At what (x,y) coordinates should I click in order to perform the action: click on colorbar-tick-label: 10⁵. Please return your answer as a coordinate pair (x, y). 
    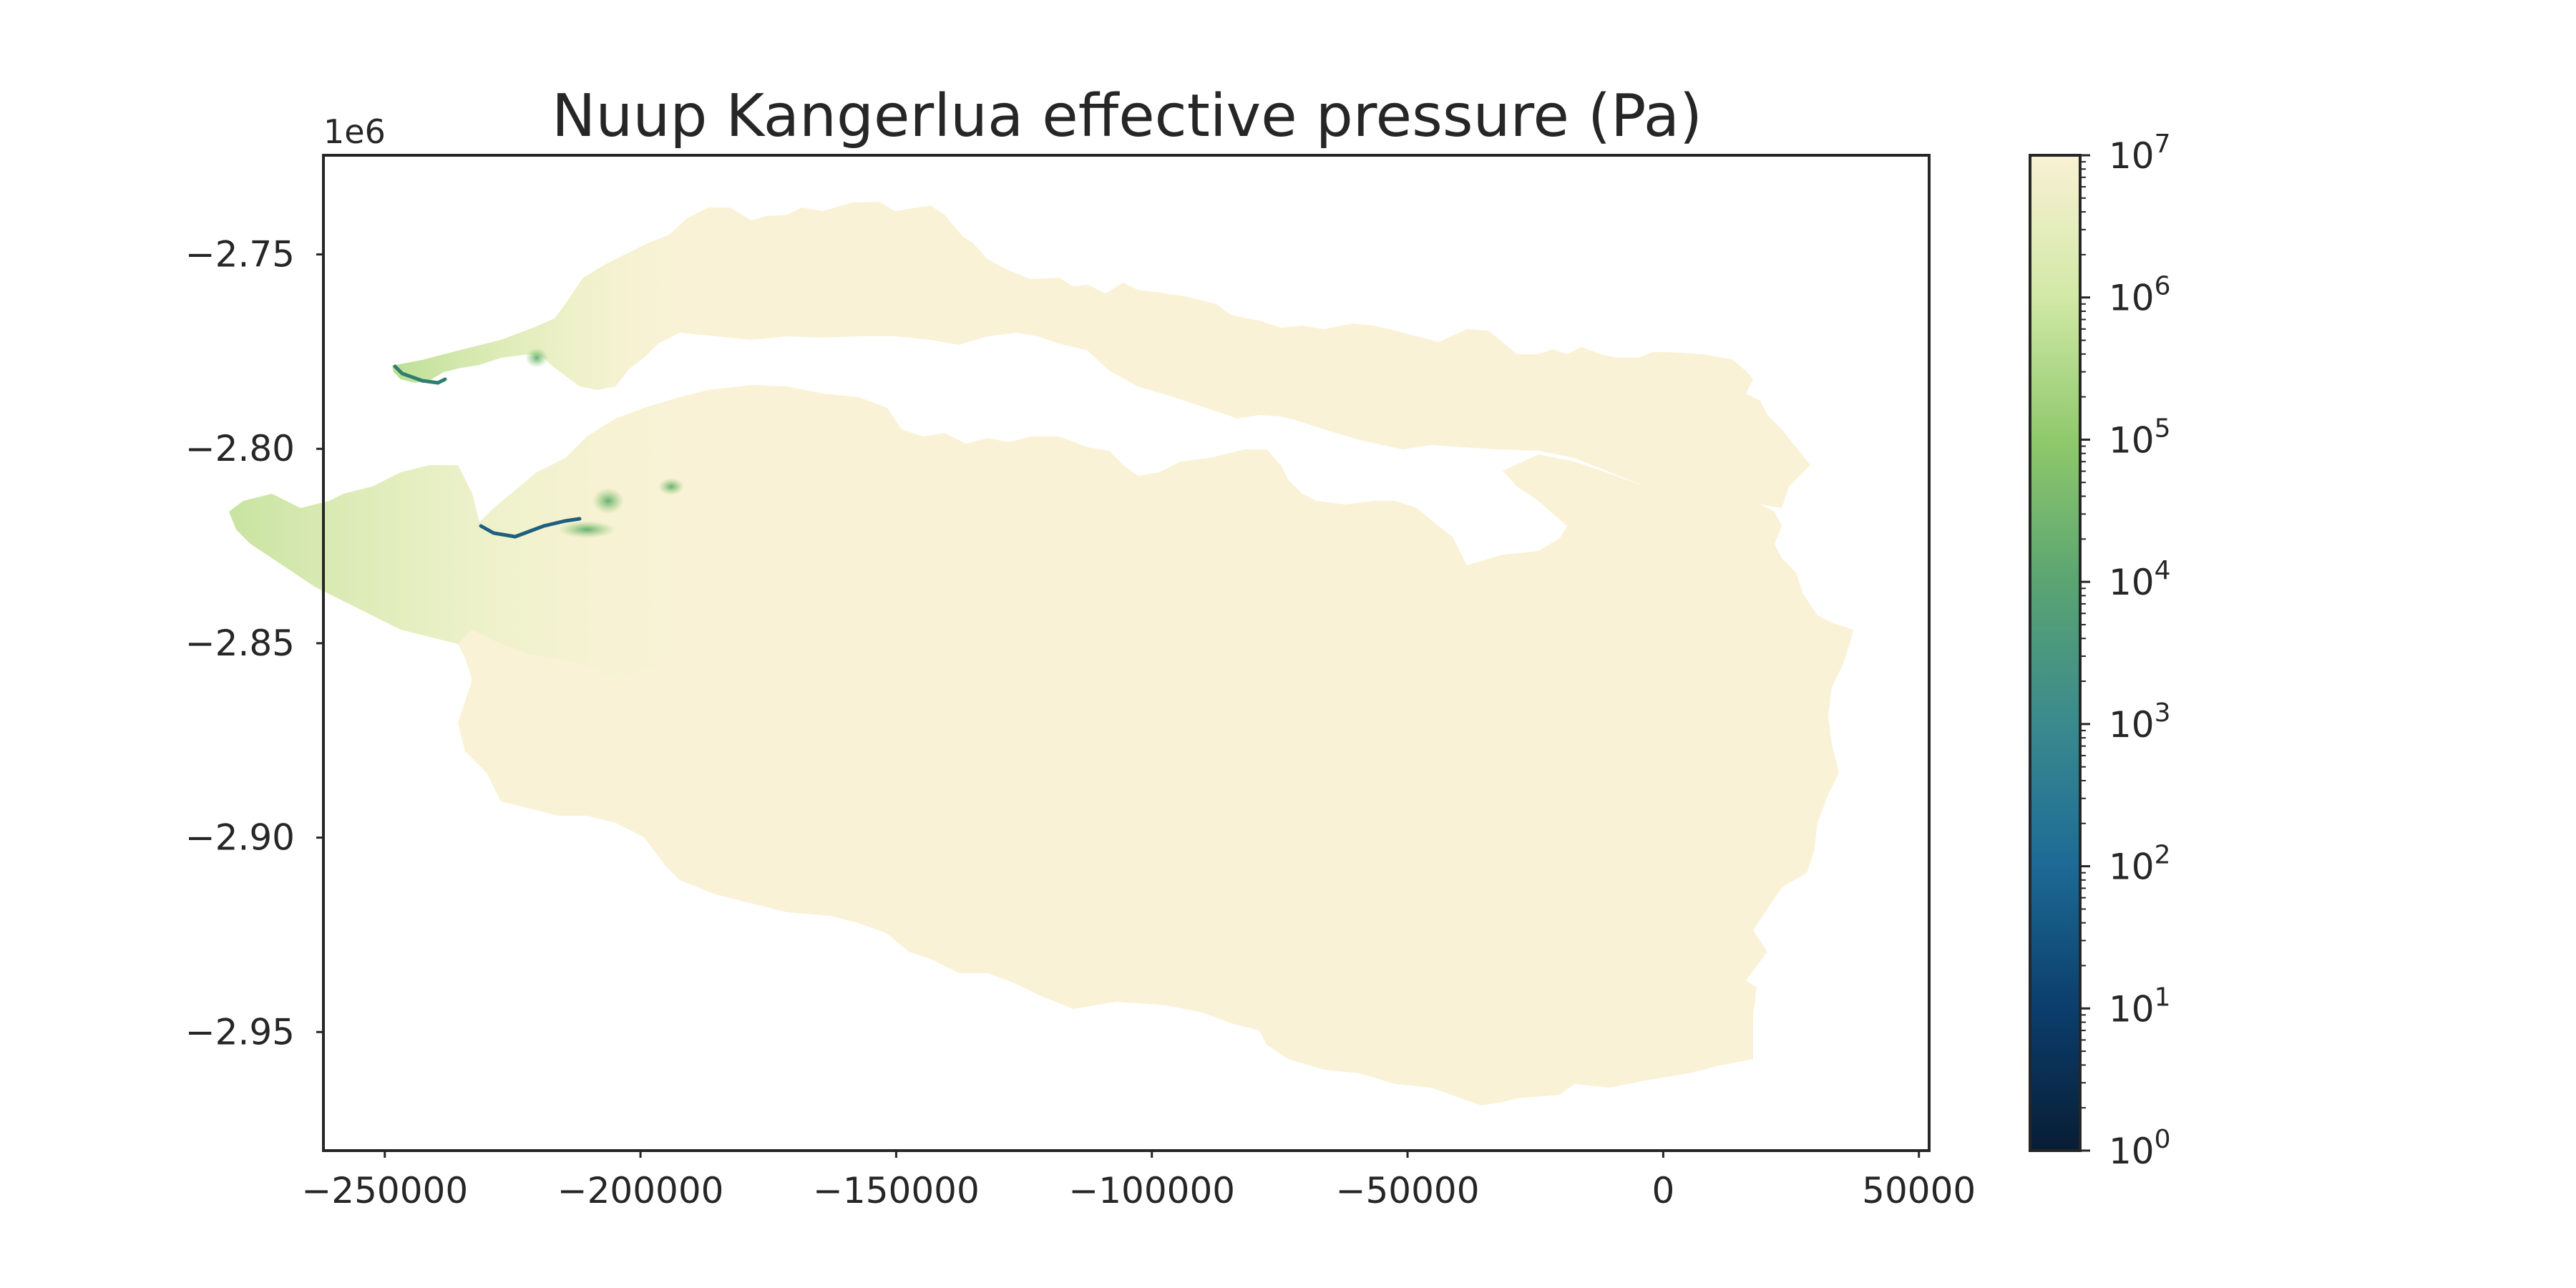
    Looking at the image, I should click on (2140, 437).